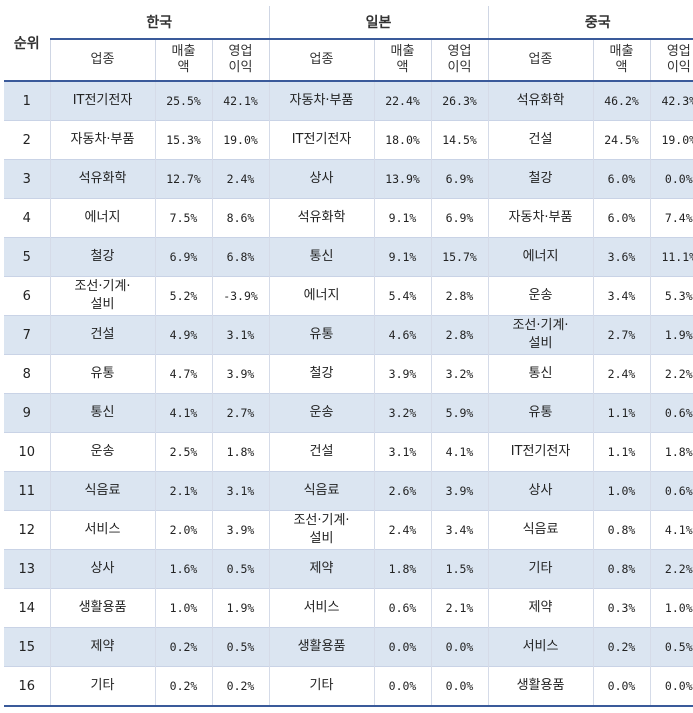  I want to click on industry-header: 업종, so click(321, 60).